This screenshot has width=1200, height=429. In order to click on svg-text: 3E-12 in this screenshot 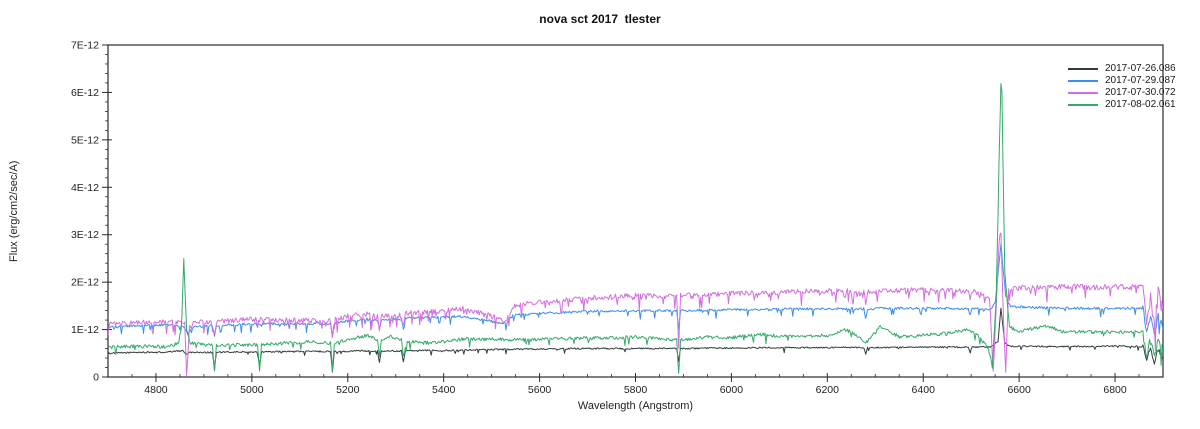, I will do `click(85, 235)`.